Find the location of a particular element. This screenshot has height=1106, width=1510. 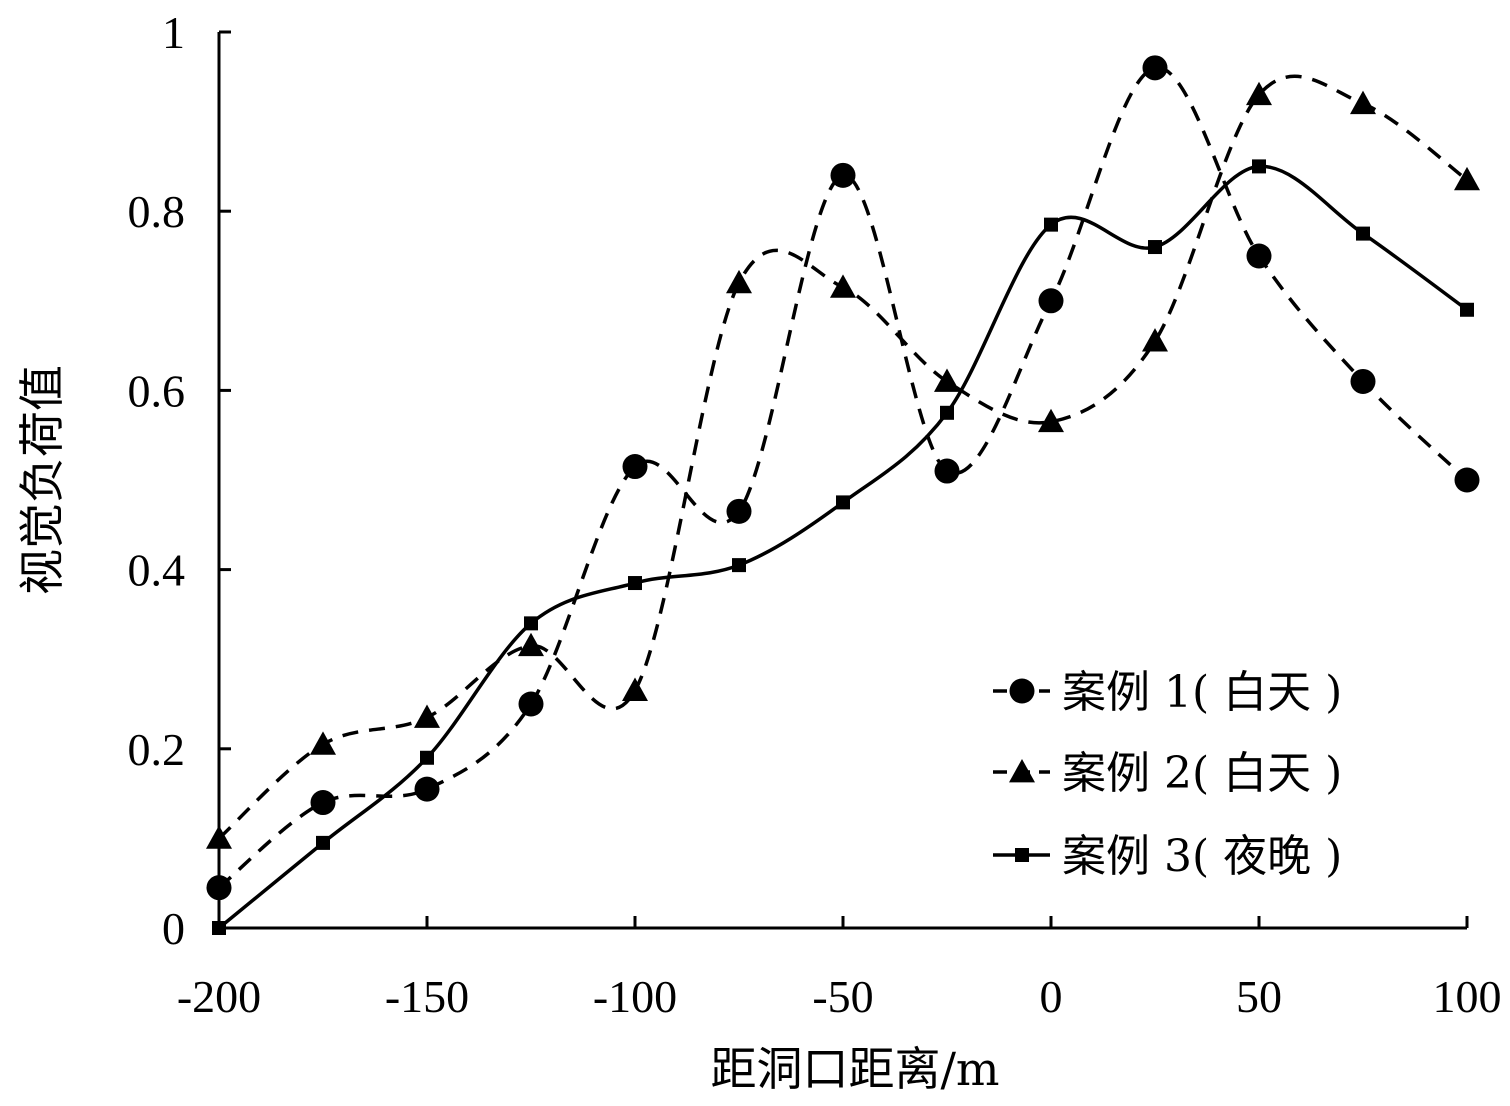

x-tick-label: 0 is located at coordinates (1051, 996).